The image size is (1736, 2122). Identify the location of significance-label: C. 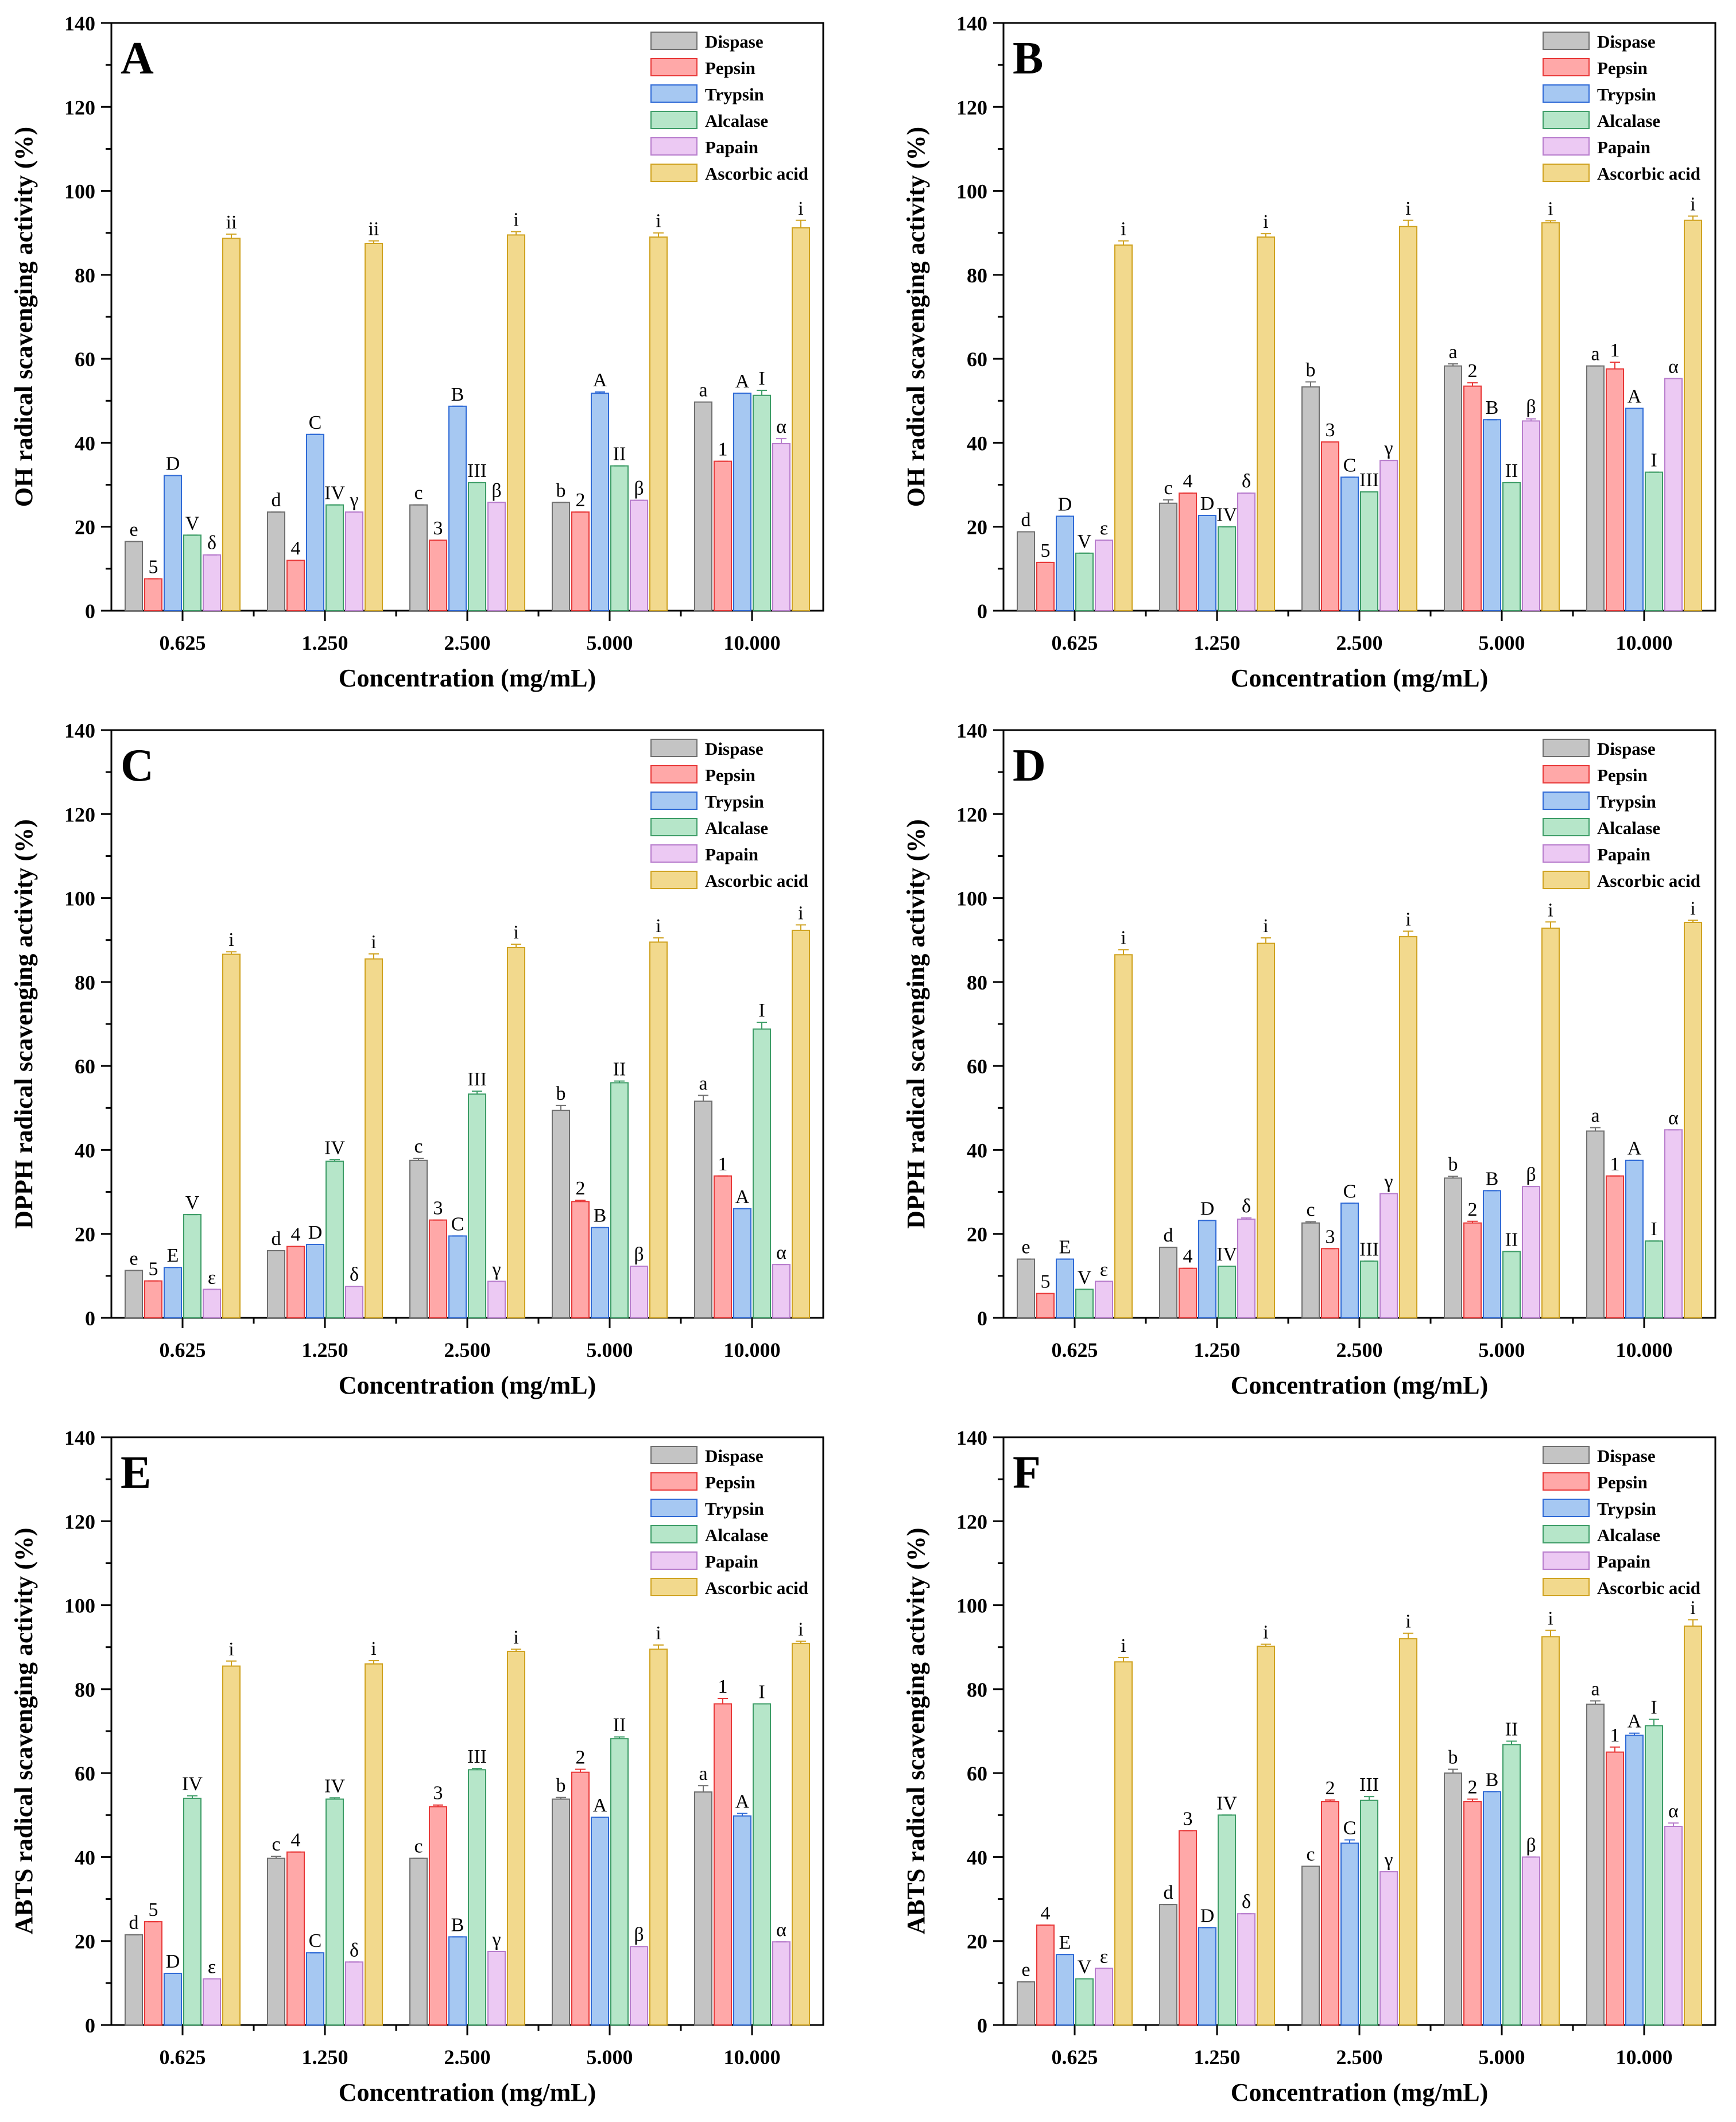
(315, 422).